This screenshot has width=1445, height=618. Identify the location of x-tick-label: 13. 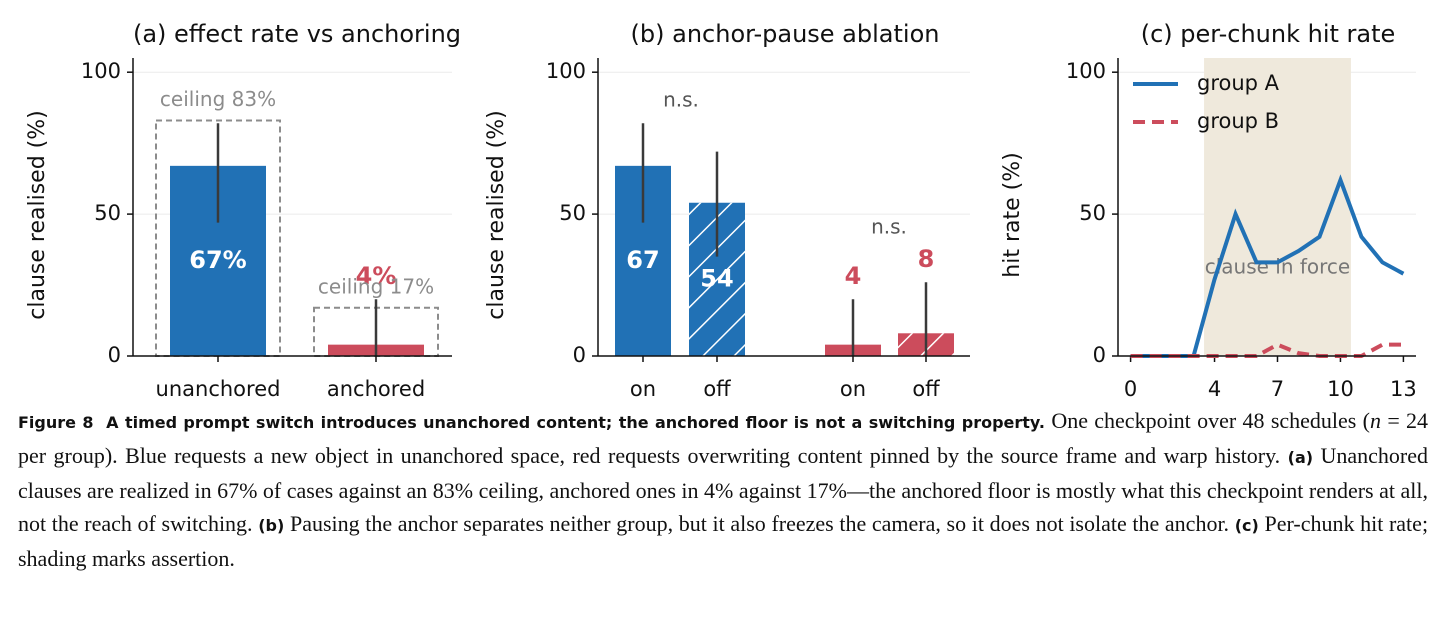
(1403, 388).